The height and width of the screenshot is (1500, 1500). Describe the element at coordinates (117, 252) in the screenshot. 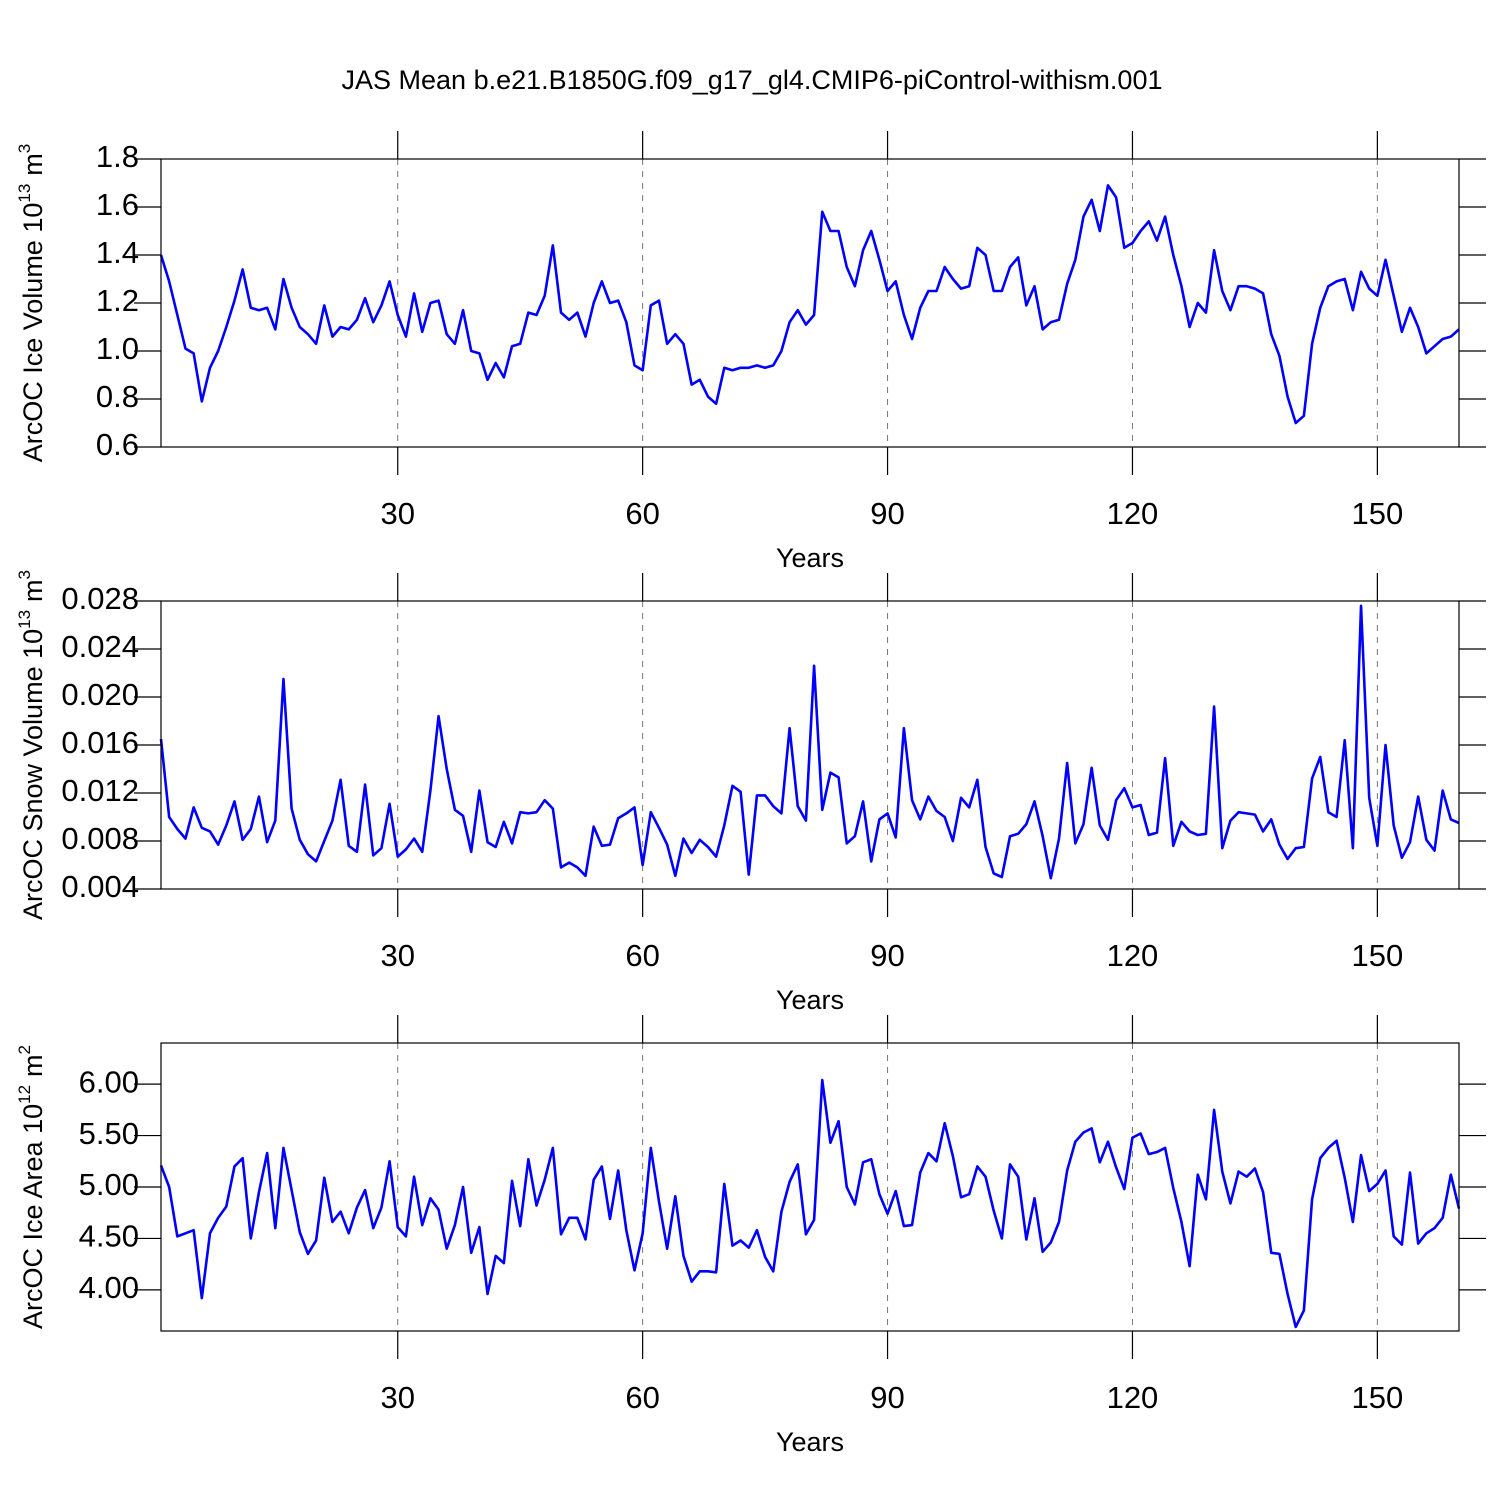

I see `y-tick-label: 1.4` at that location.